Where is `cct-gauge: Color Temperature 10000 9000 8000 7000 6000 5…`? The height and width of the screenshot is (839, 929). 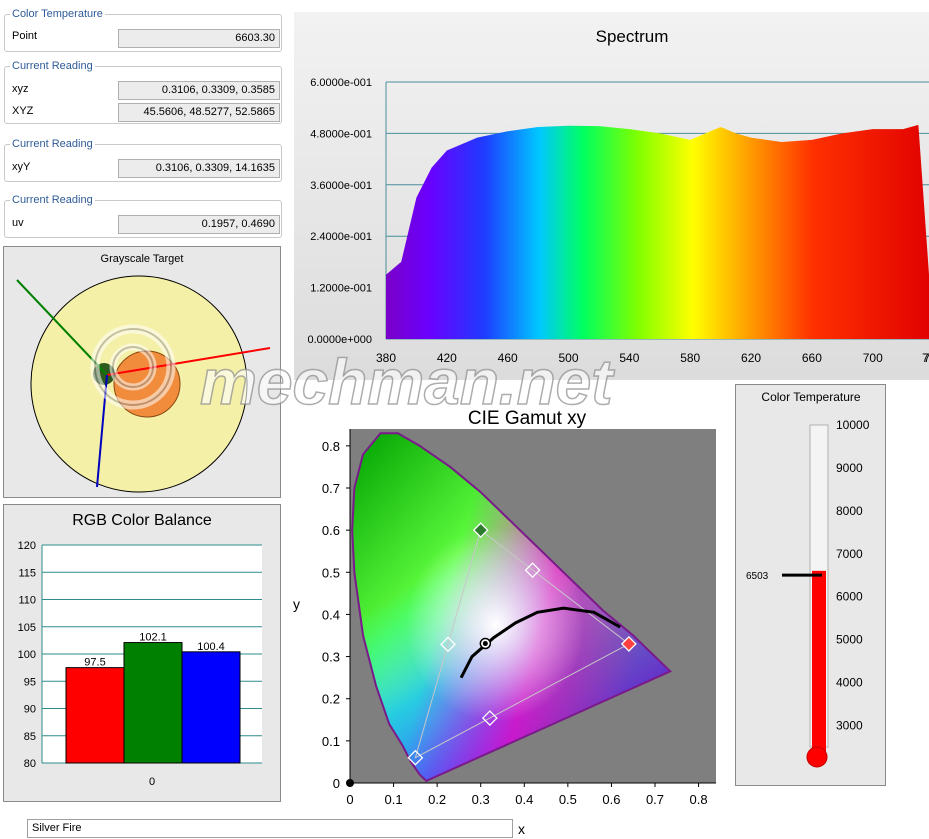 cct-gauge: Color Temperature 10000 9000 8000 7000 6000 5… is located at coordinates (808, 579).